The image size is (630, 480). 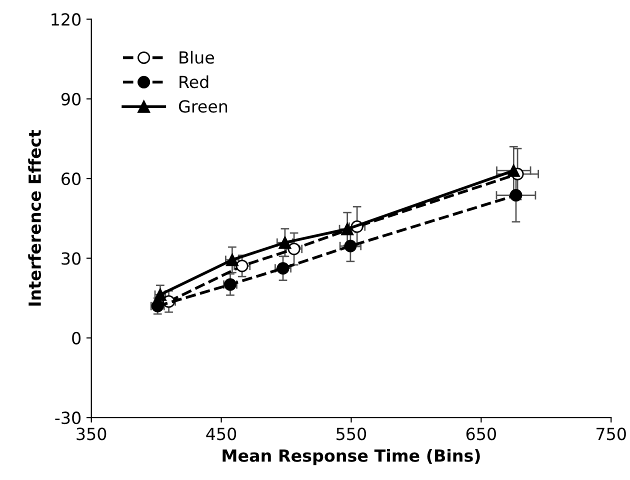 I want to click on legend-label: Blue, so click(x=197, y=57).